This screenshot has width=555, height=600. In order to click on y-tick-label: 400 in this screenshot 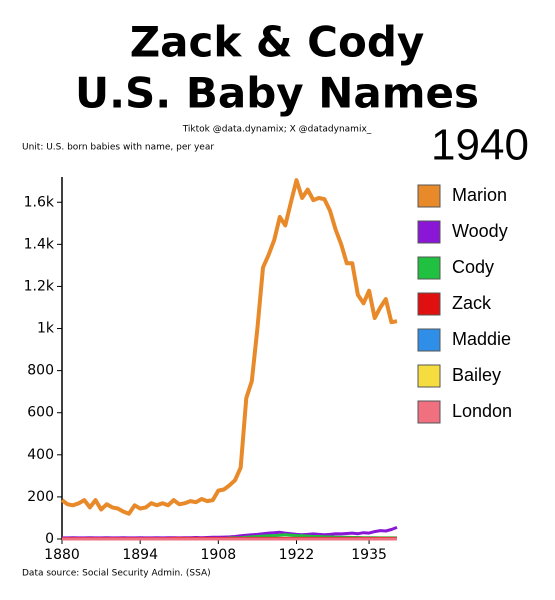, I will do `click(40, 455)`.